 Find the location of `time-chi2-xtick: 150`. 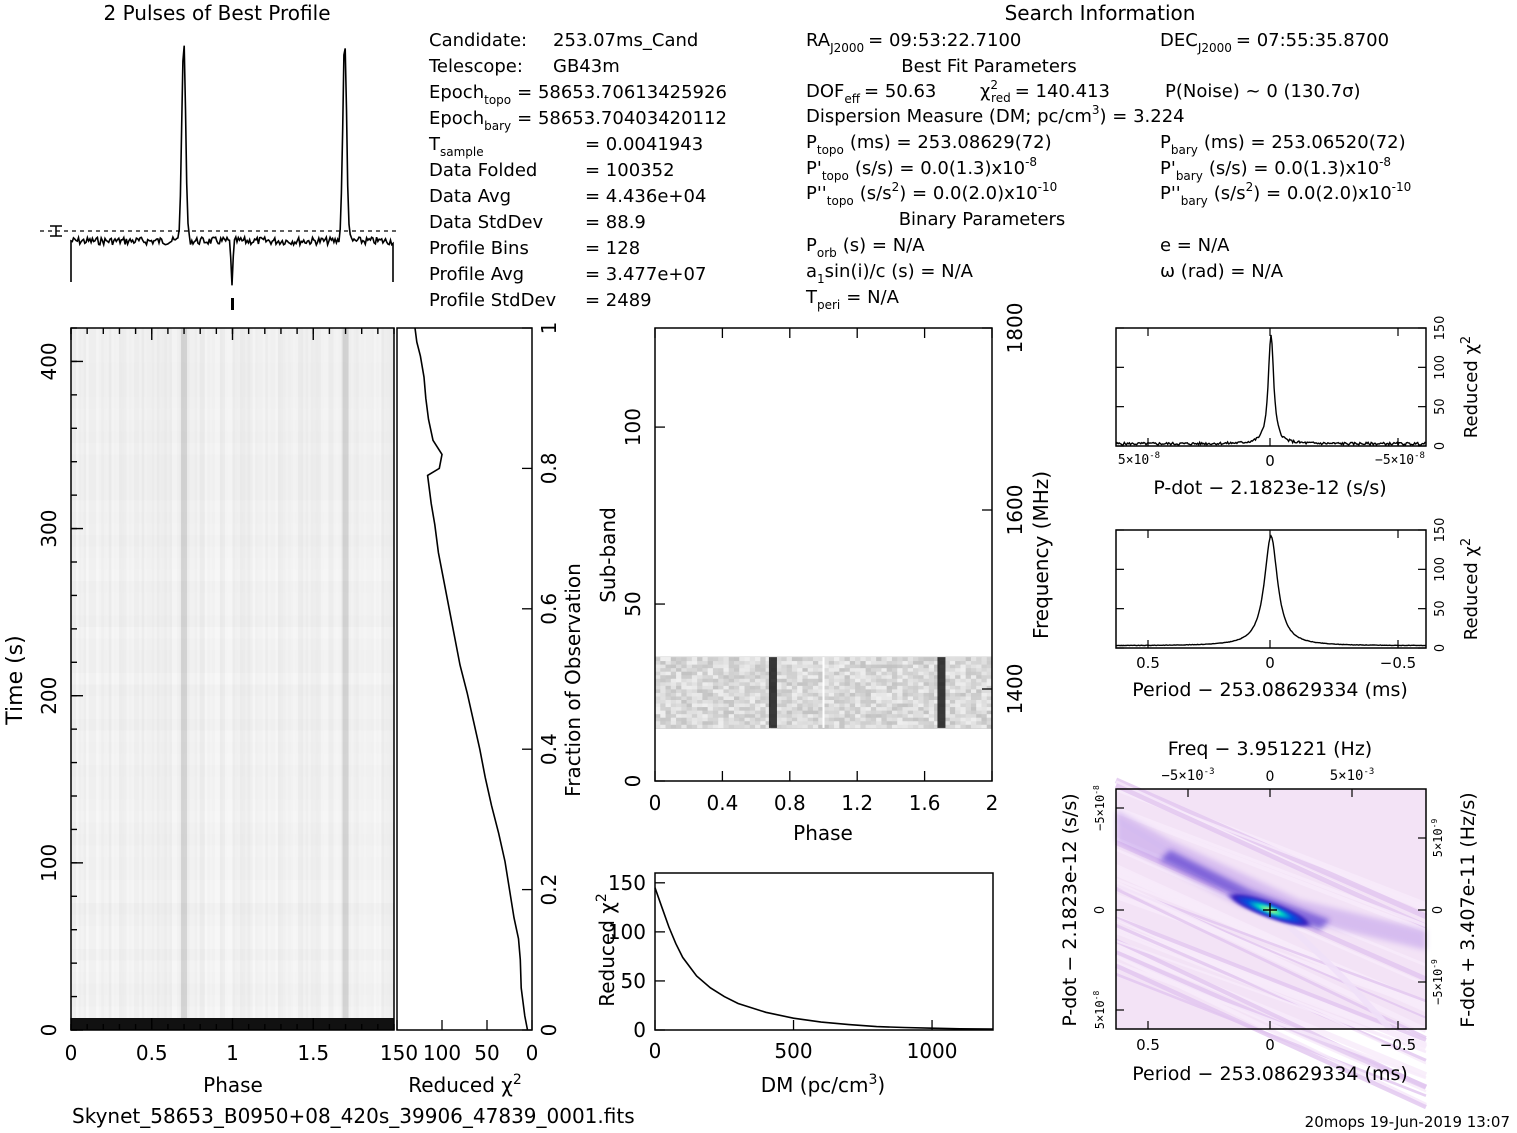

time-chi2-xtick: 150 is located at coordinates (399, 1053).